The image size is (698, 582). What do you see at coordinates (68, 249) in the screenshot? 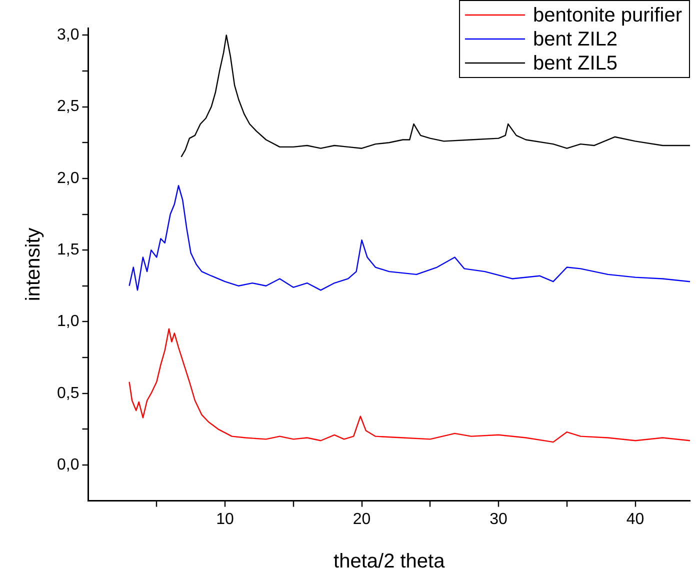
I see `y-tick-label: 1,5` at bounding box center [68, 249].